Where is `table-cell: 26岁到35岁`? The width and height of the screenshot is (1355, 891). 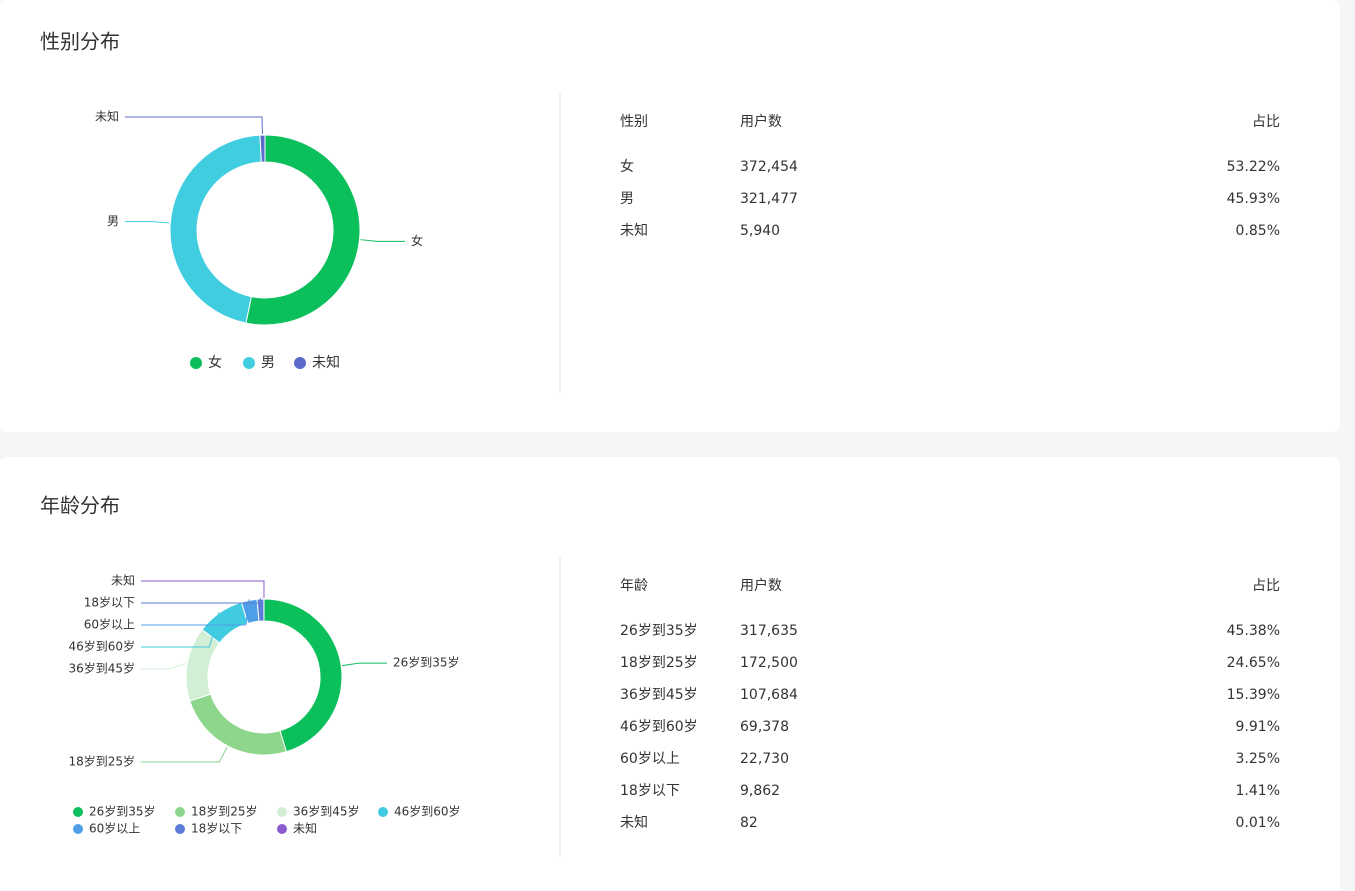
table-cell: 26岁到35岁 is located at coordinates (659, 631).